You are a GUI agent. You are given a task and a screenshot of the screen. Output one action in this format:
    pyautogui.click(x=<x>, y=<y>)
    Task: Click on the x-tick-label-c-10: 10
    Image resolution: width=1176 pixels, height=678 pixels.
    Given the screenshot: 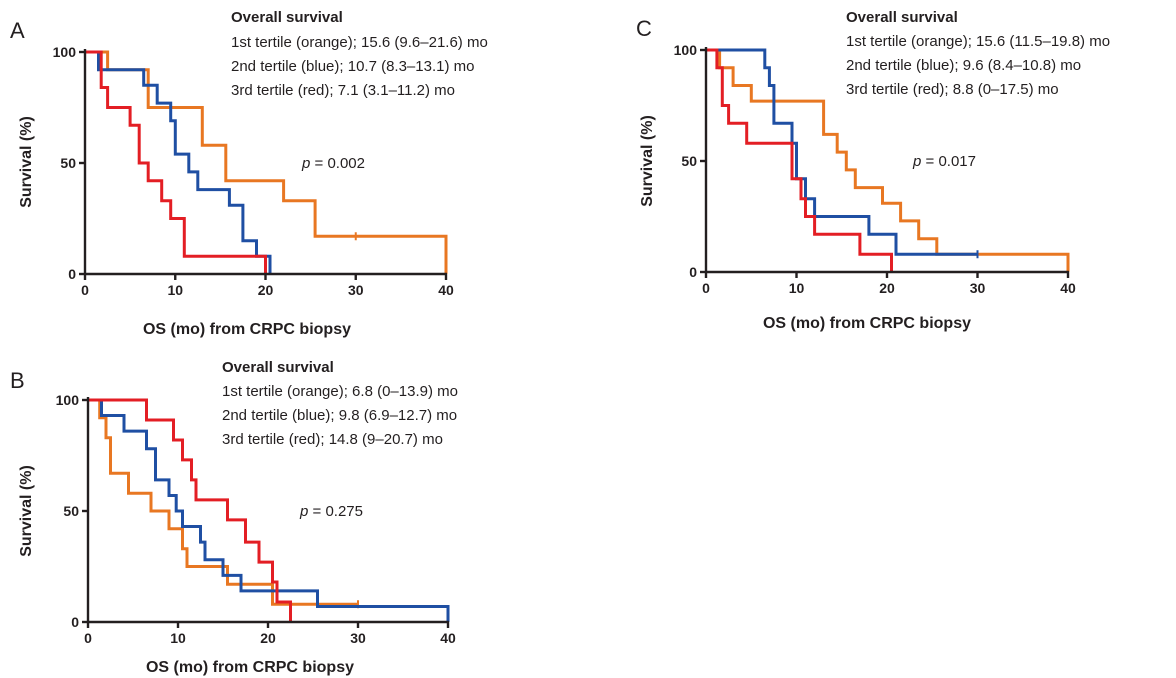 What is the action you would take?
    pyautogui.click(x=797, y=288)
    